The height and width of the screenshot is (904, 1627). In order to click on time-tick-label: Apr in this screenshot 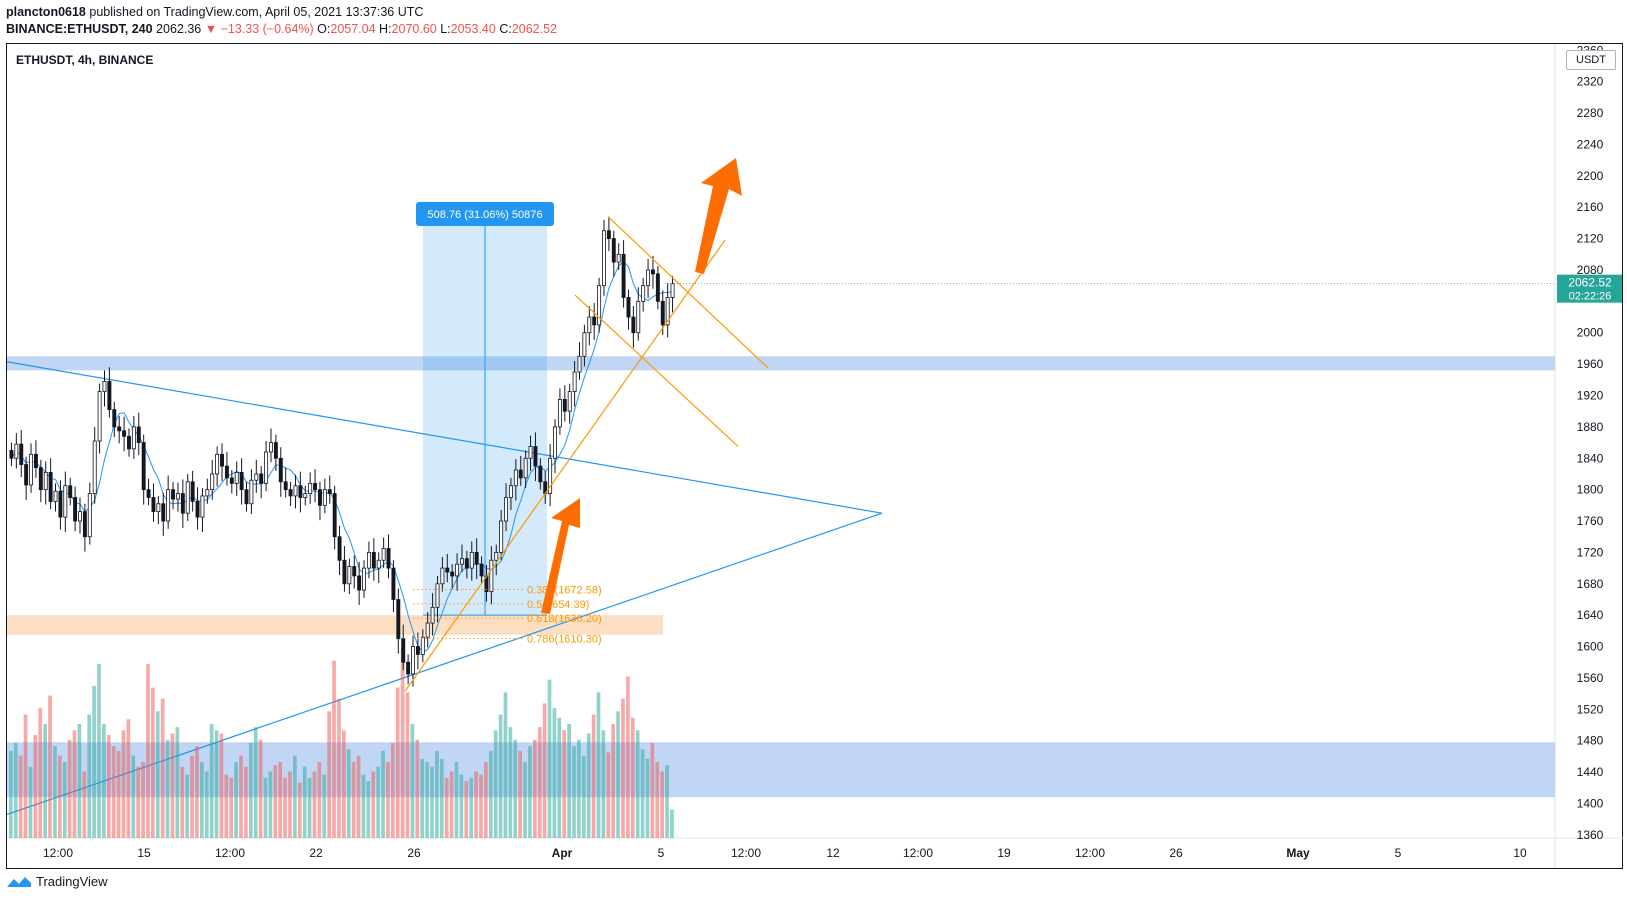, I will do `click(562, 853)`.